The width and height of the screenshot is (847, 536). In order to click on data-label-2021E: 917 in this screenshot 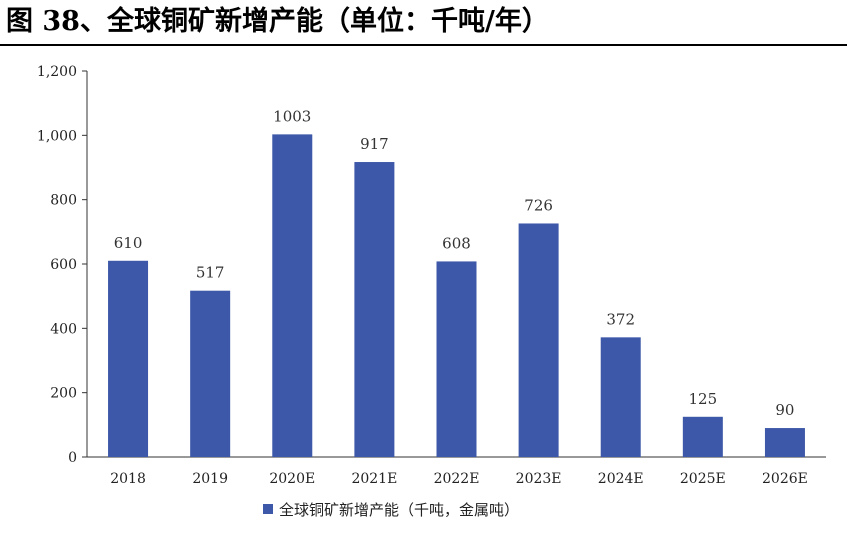, I will do `click(374, 144)`.